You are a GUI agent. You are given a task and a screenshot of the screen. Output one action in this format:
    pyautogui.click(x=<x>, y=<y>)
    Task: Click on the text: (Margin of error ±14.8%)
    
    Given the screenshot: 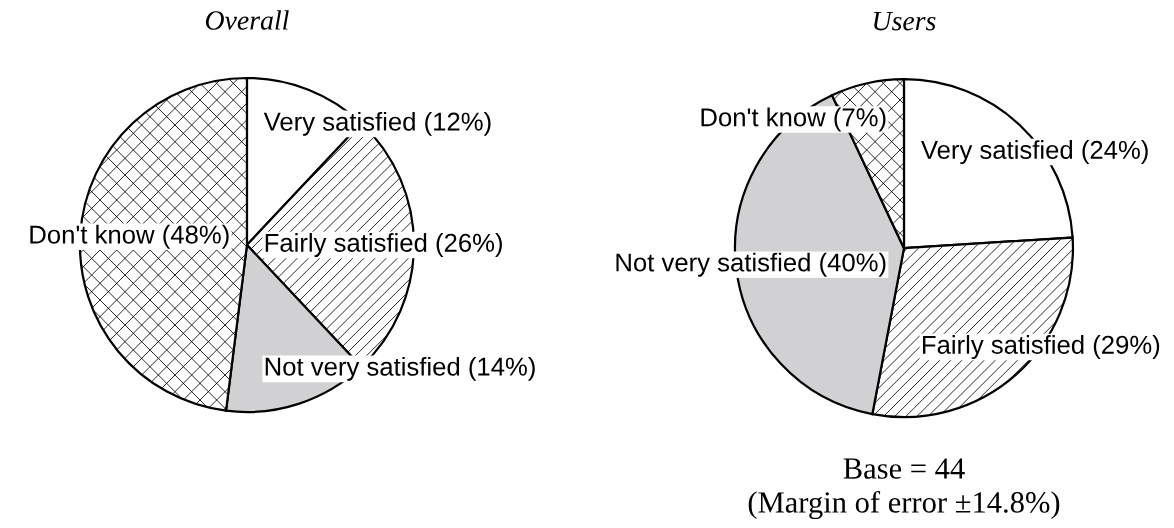 What is the action you would take?
    pyautogui.click(x=904, y=505)
    